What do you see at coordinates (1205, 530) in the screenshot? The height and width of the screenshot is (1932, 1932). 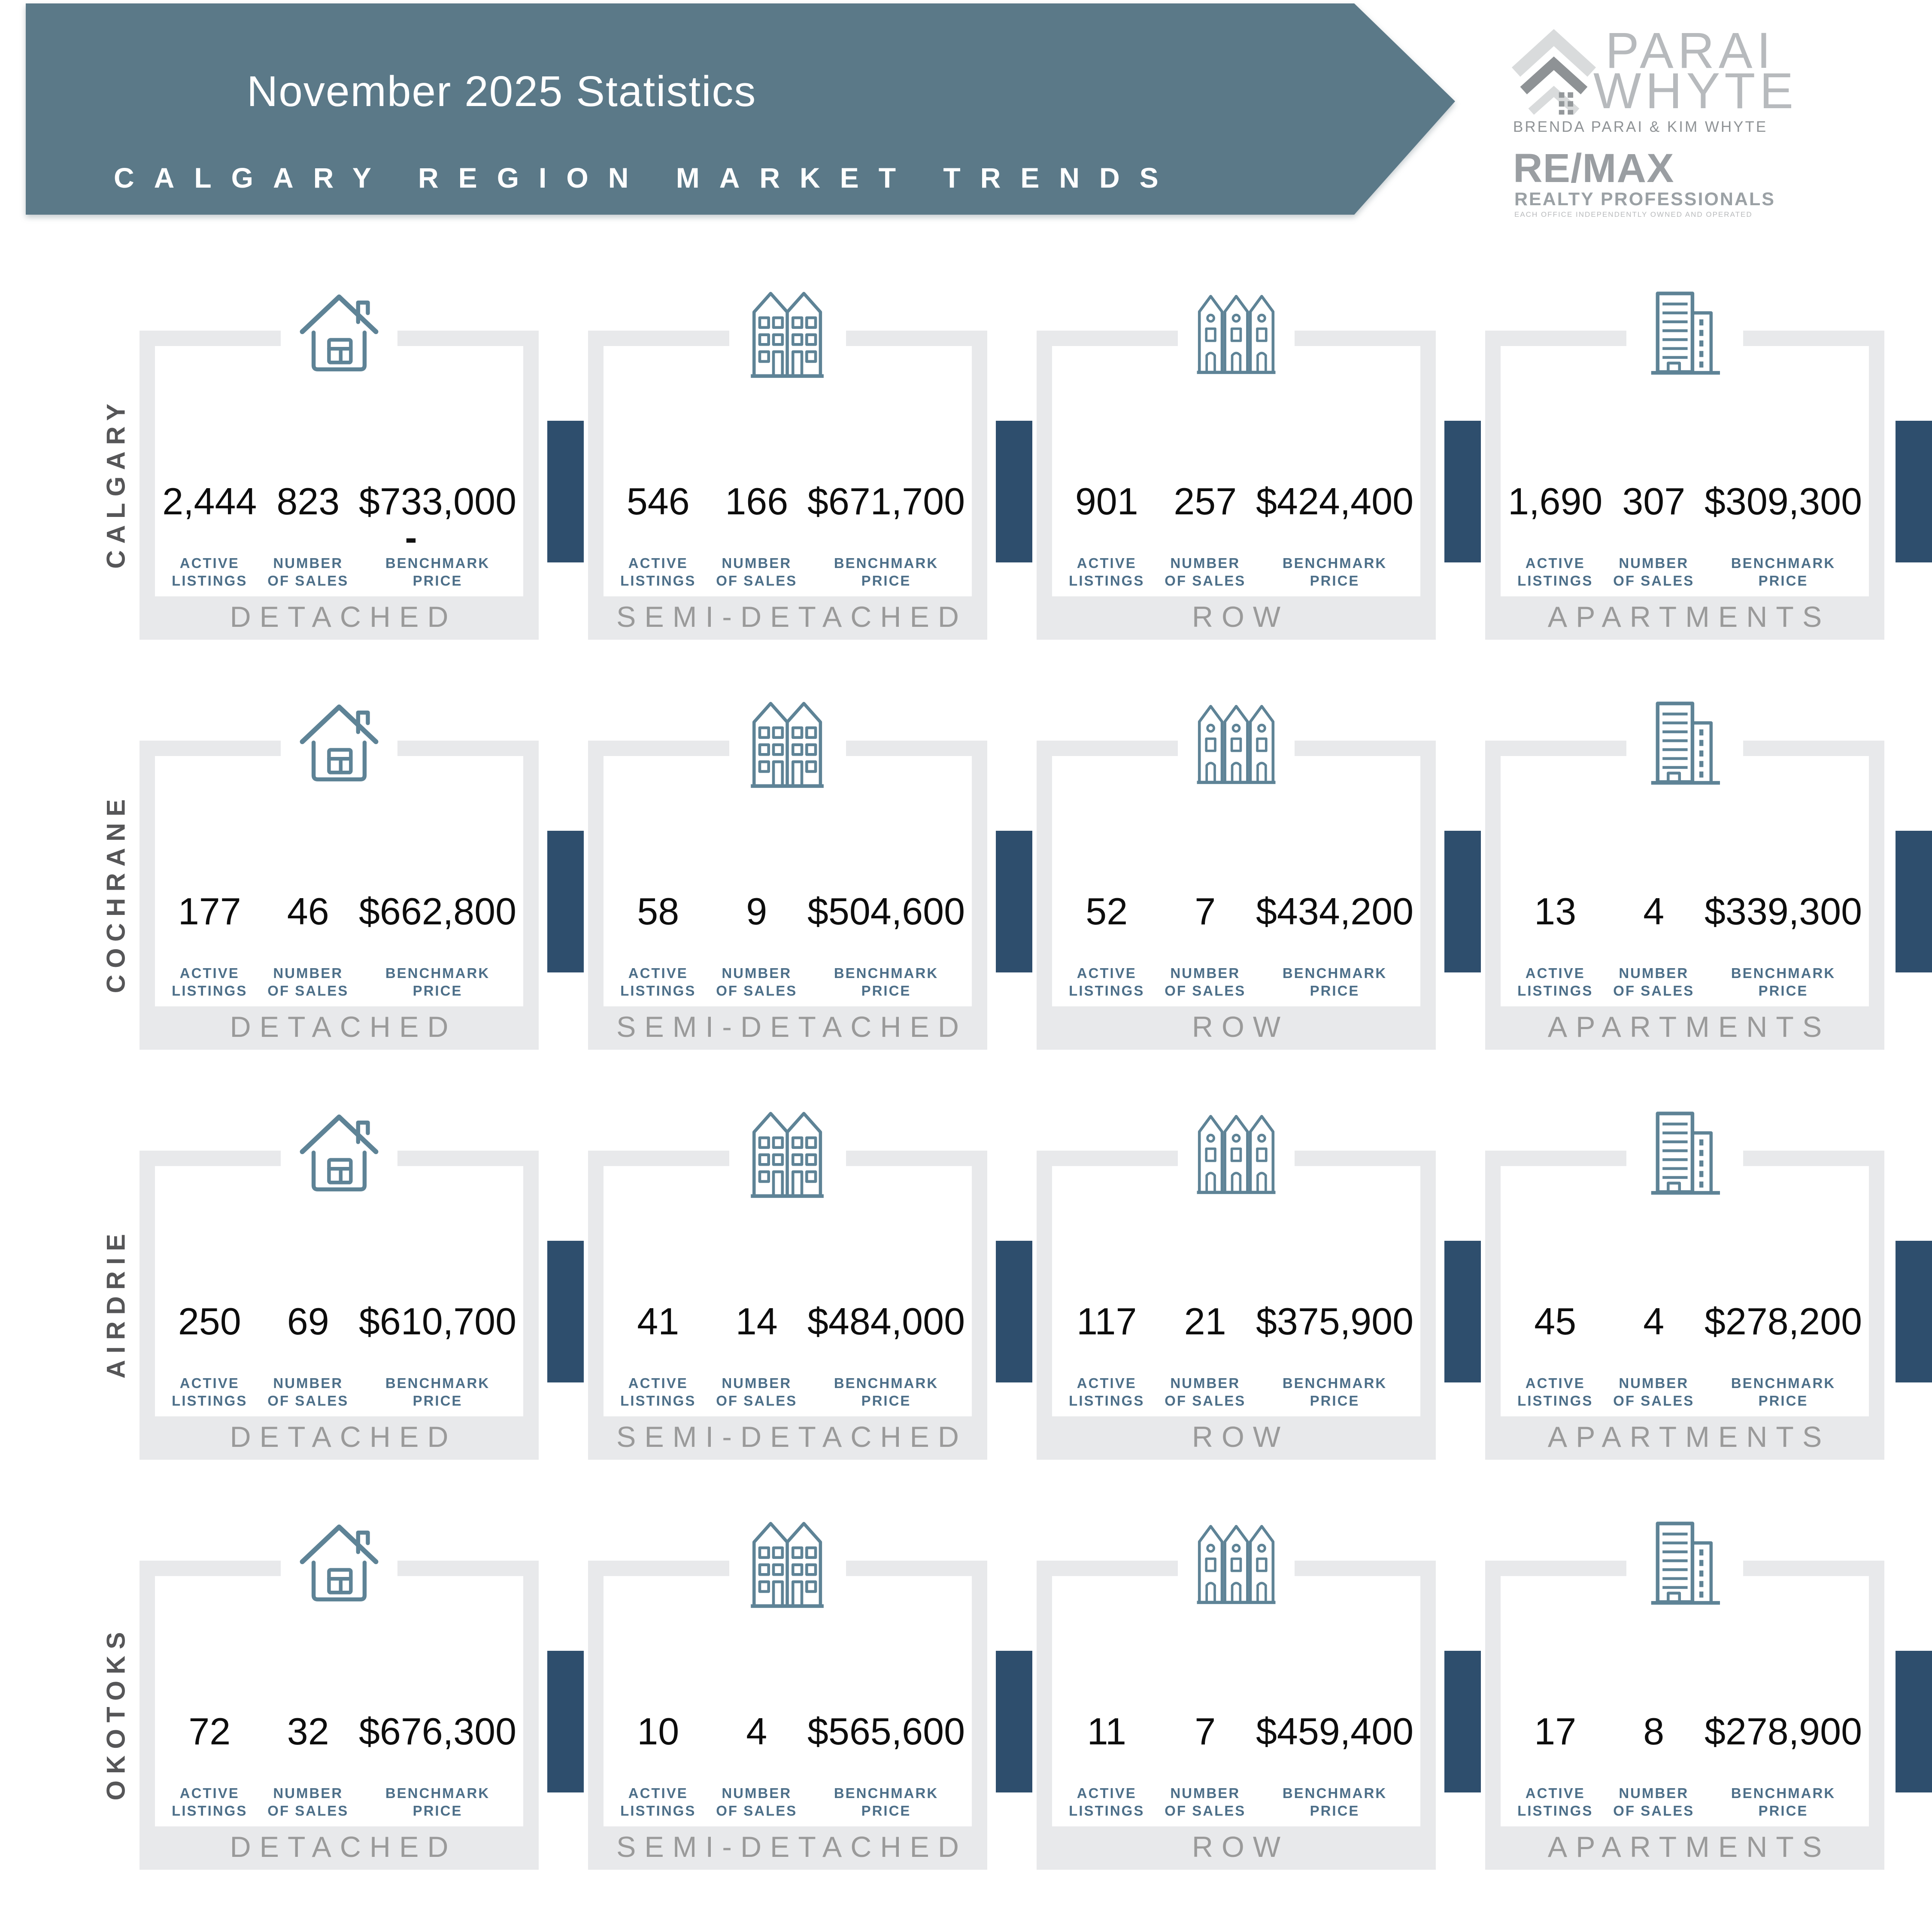 I see `number-of-sales-stat: 257 NUMBER OF SALES` at bounding box center [1205, 530].